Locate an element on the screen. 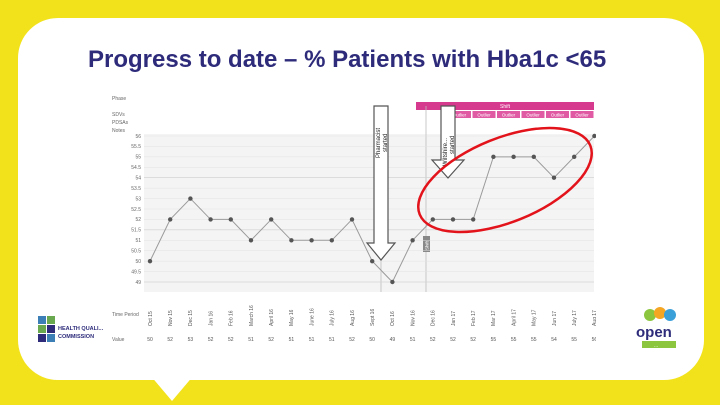 This screenshot has height=405, width=720. x-tick-label: May 16 is located at coordinates (292, 317).